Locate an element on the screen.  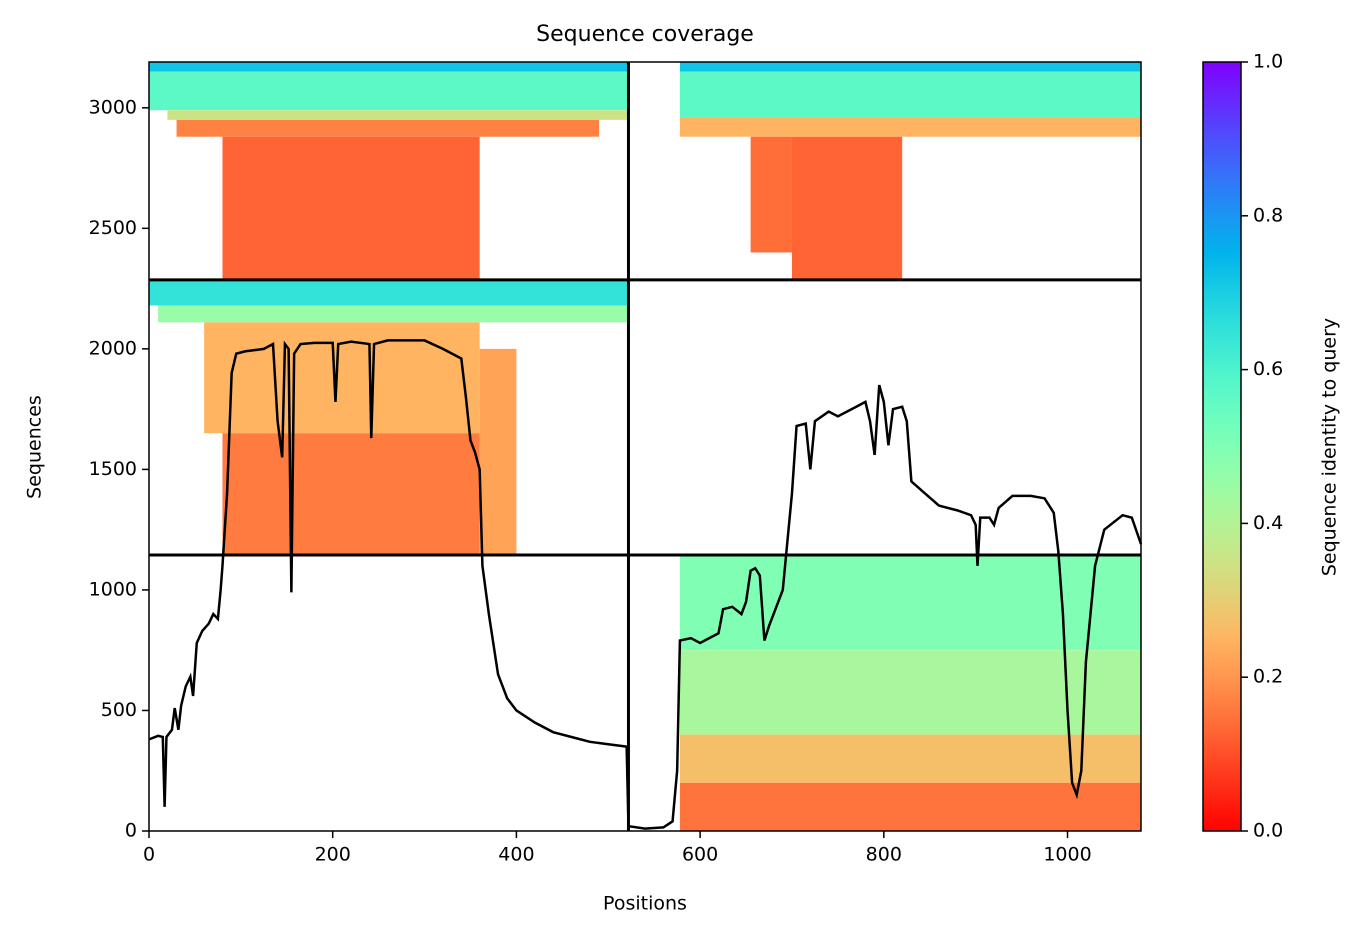
x-tick-label: 0 is located at coordinates (149, 855).